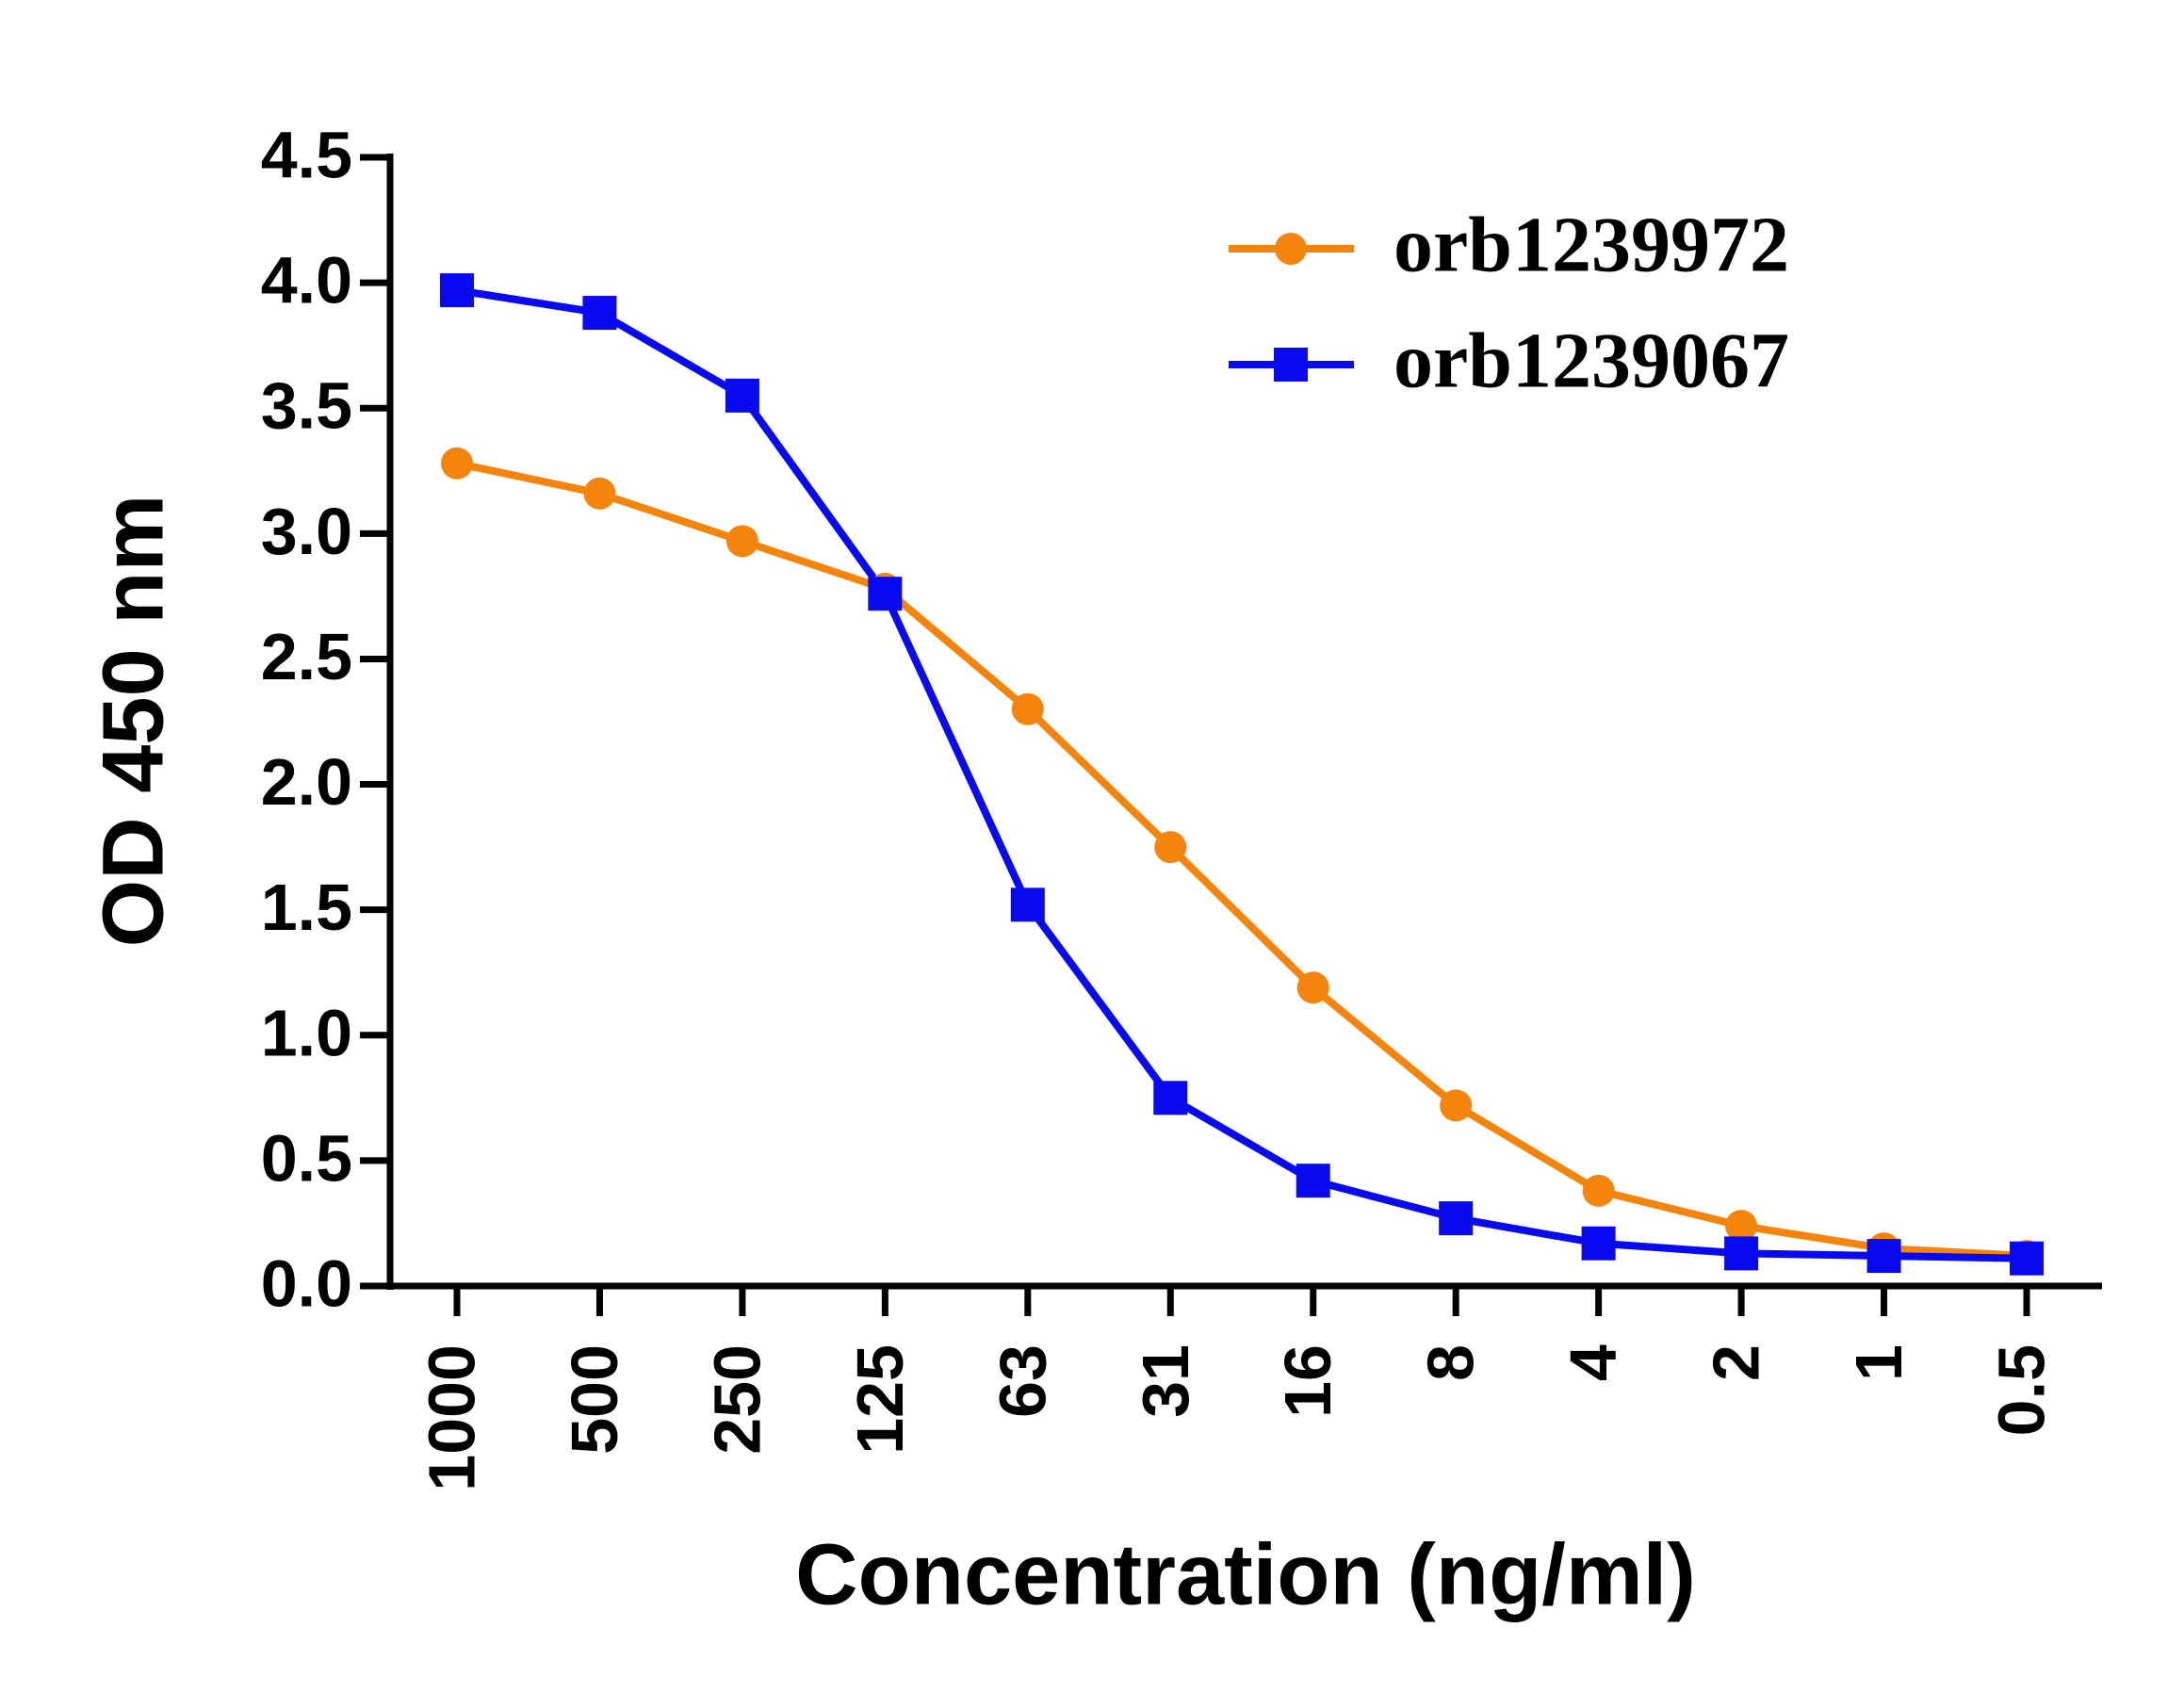 This screenshot has width=2184, height=1693. Describe the element at coordinates (306, 907) in the screenshot. I see `y-tick-label: 1.5` at that location.